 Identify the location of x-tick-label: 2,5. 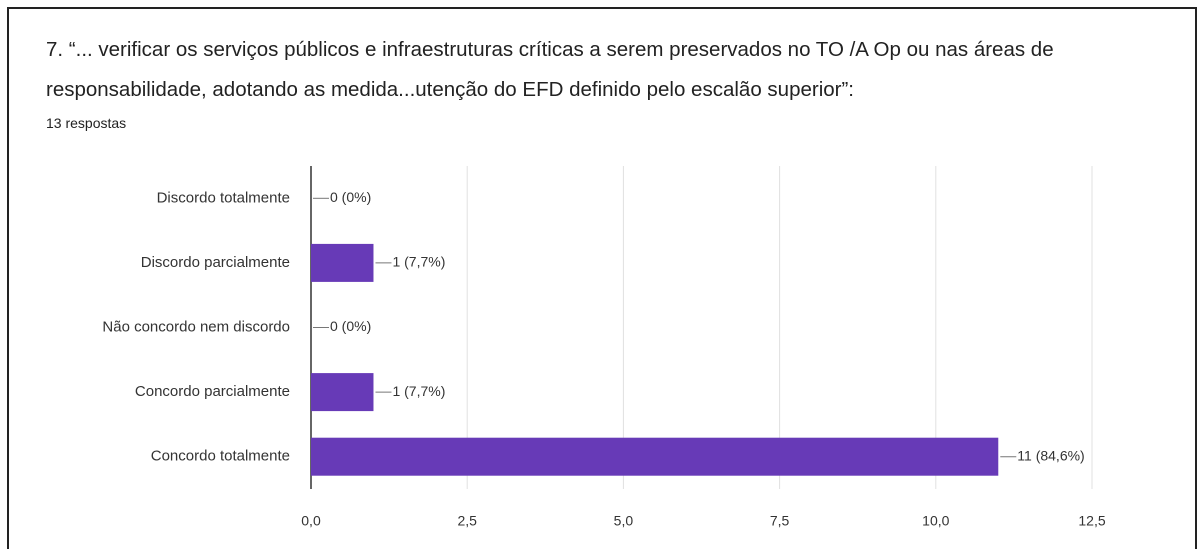
(467, 521).